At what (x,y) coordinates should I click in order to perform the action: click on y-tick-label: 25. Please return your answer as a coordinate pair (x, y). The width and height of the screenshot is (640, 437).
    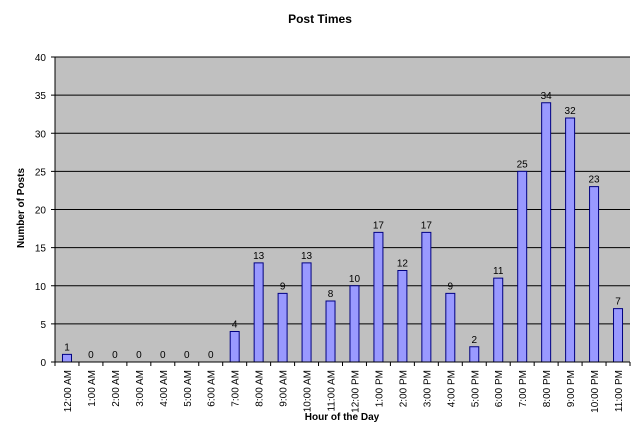
    Looking at the image, I should click on (41, 172).